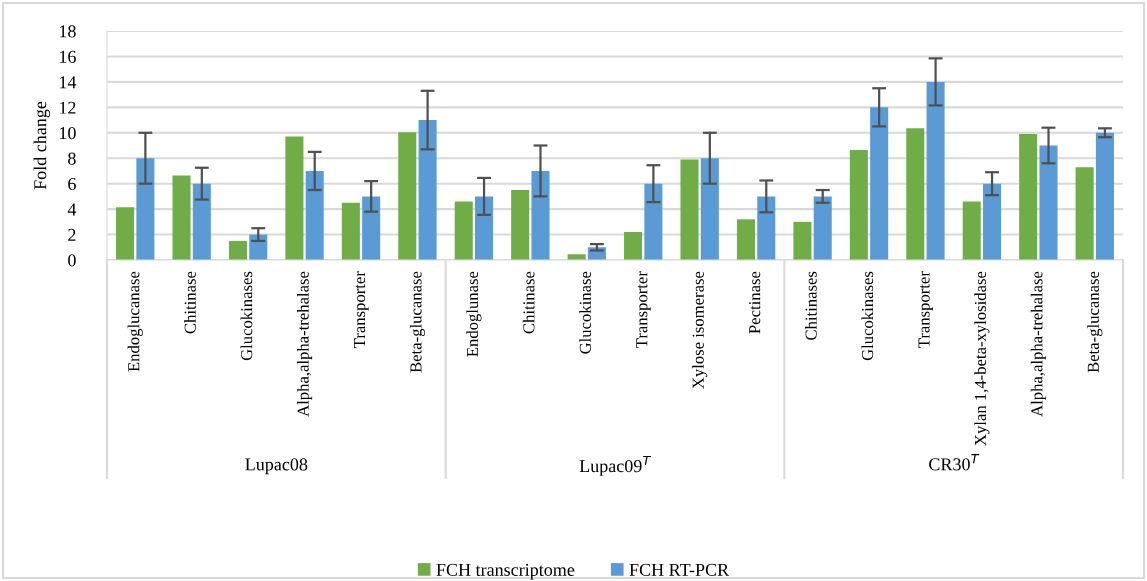 The height and width of the screenshot is (581, 1147). Describe the element at coordinates (72, 234) in the screenshot. I see `y-tick-label: 2` at that location.